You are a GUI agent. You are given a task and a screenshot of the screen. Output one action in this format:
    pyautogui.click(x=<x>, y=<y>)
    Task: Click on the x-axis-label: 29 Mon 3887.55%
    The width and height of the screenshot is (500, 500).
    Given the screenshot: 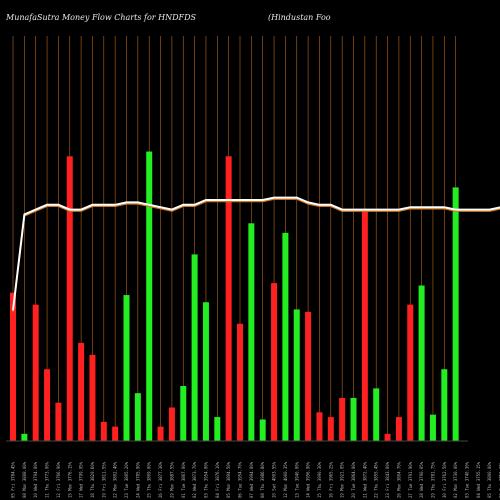 What is the action you would take?
    pyautogui.click(x=171, y=479)
    